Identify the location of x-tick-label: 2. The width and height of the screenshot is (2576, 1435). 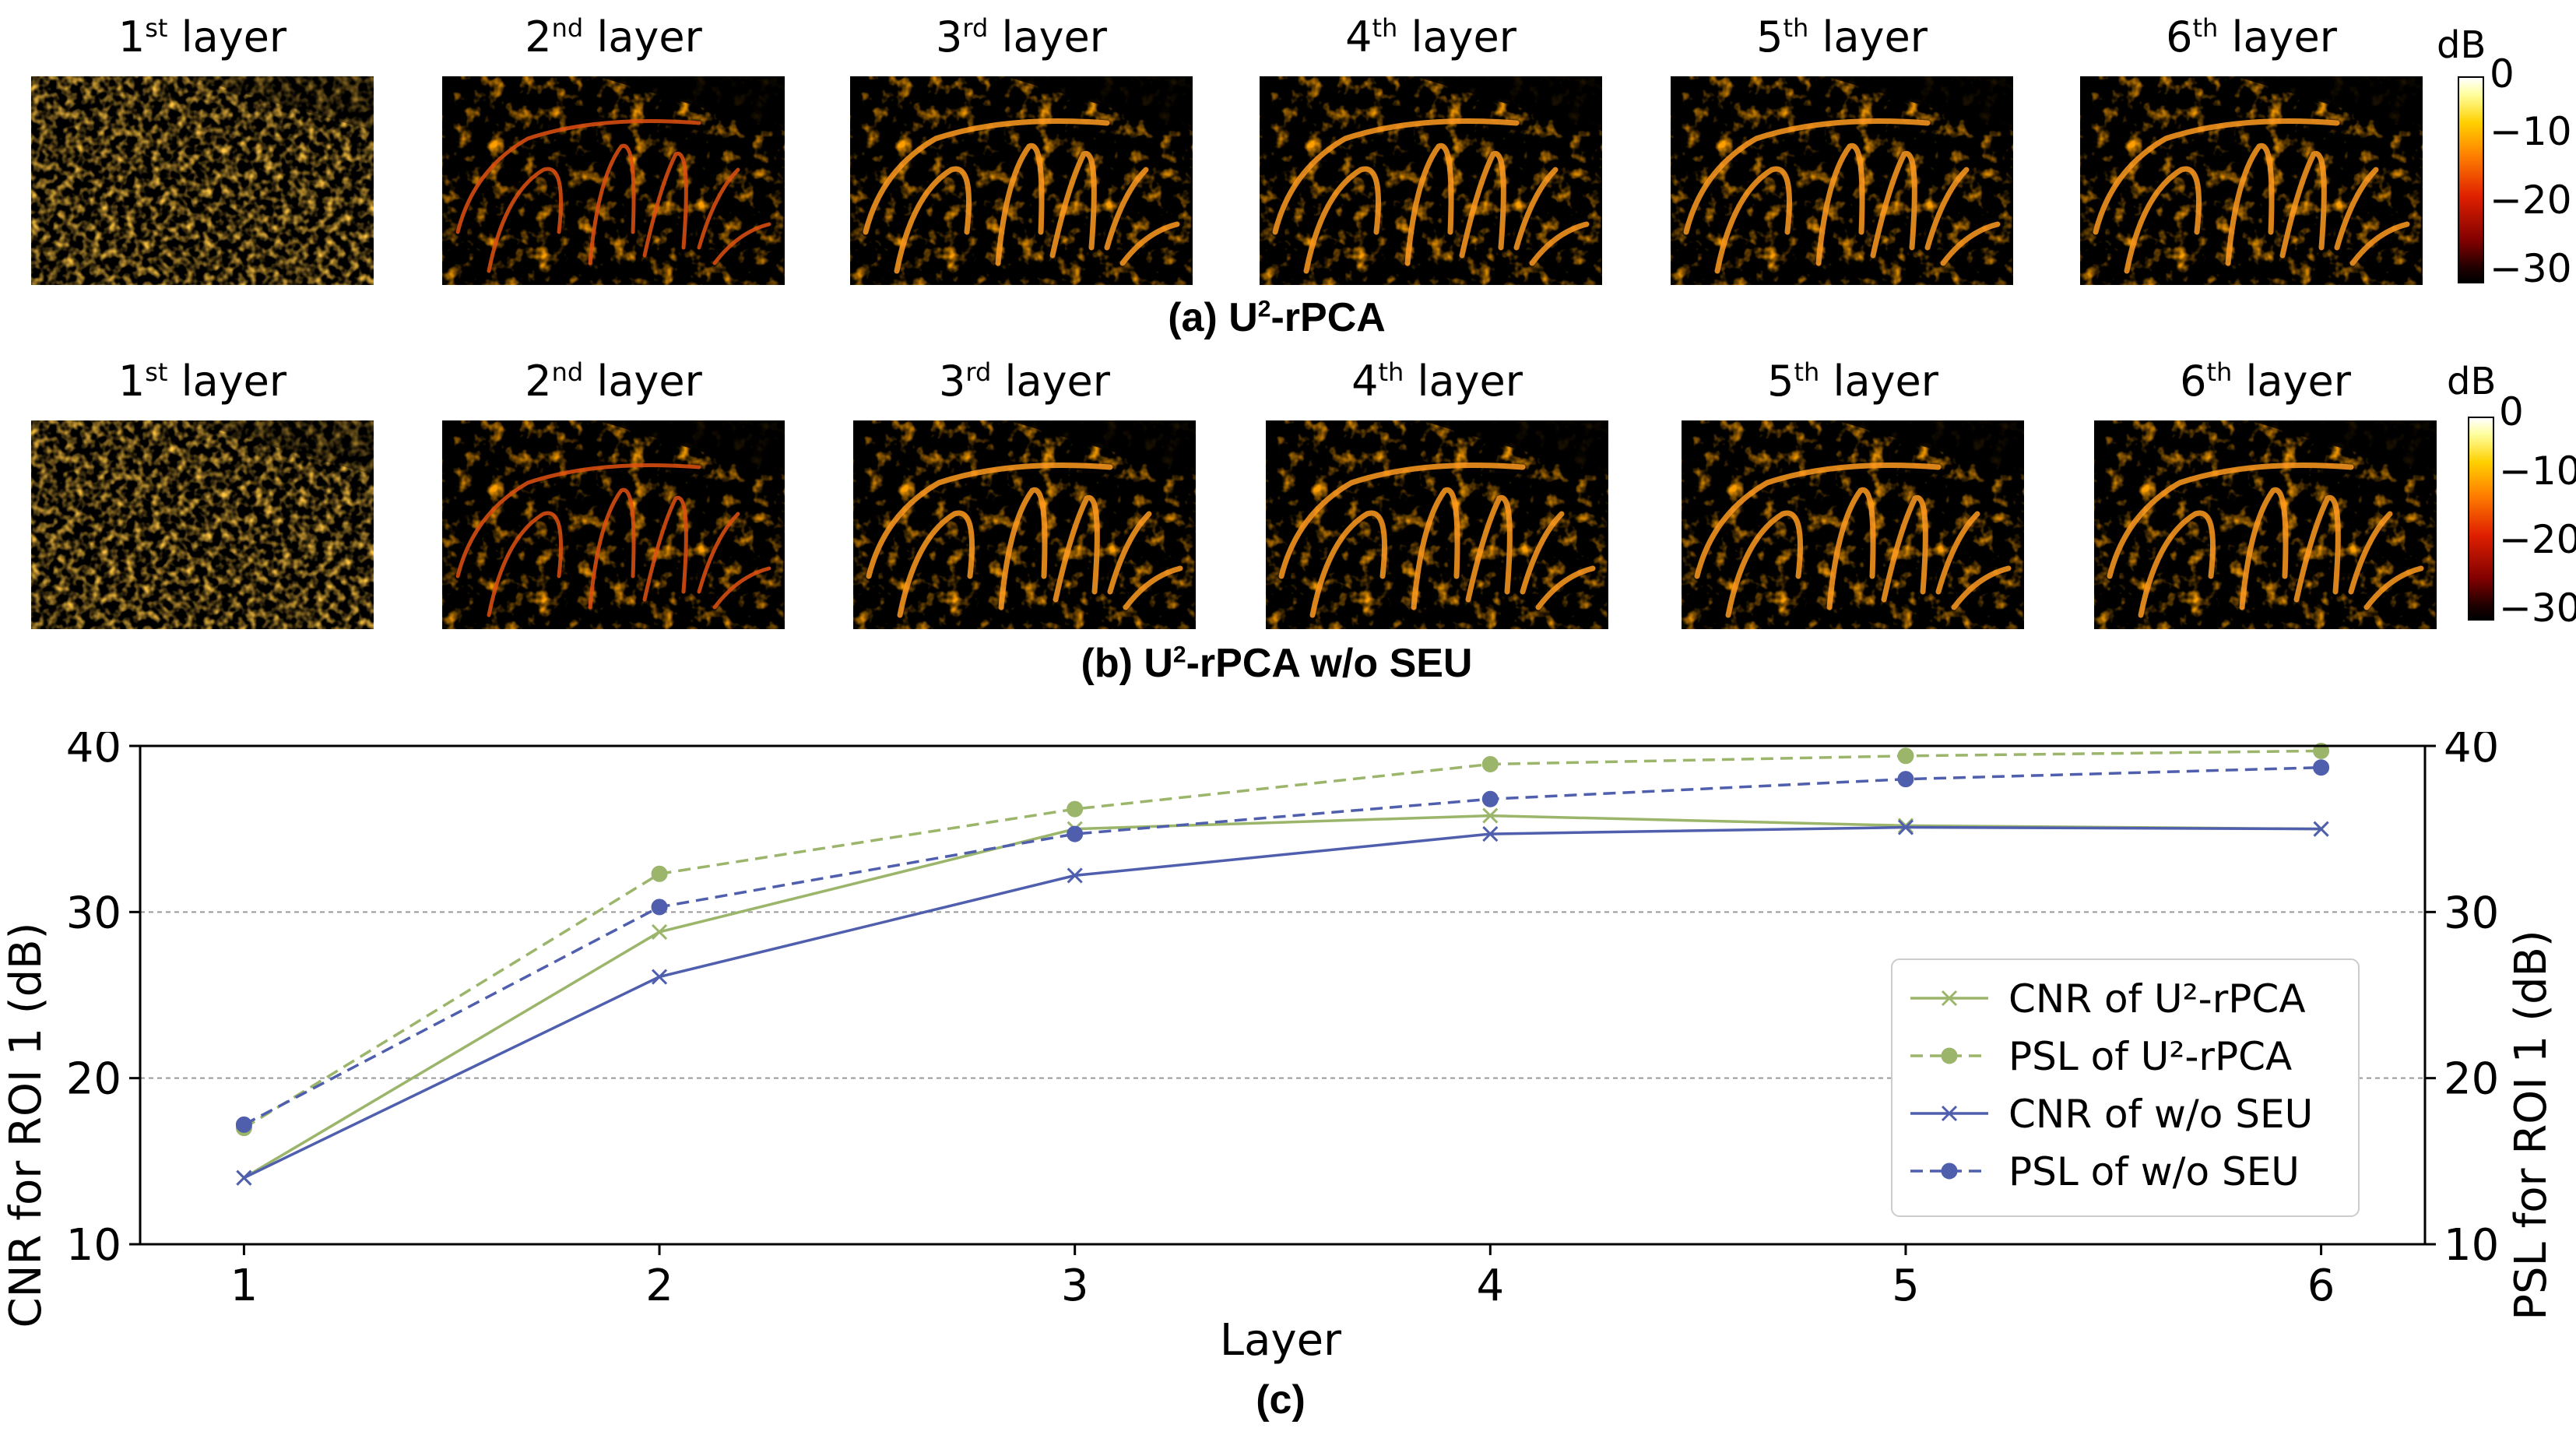
(659, 1286).